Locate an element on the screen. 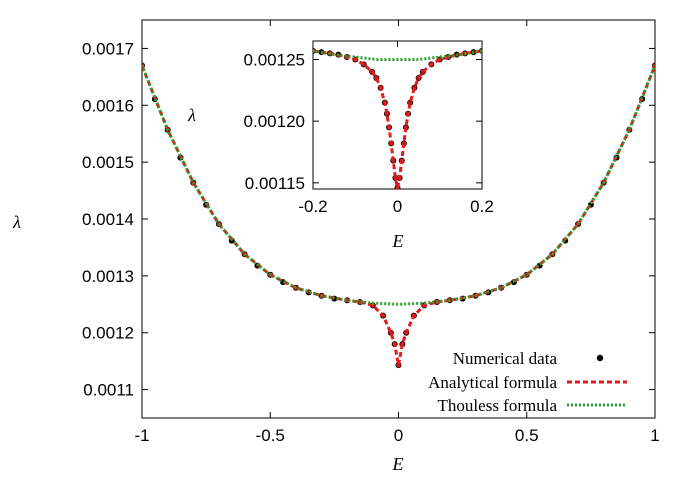  inset-plot-frame is located at coordinates (397, 115).